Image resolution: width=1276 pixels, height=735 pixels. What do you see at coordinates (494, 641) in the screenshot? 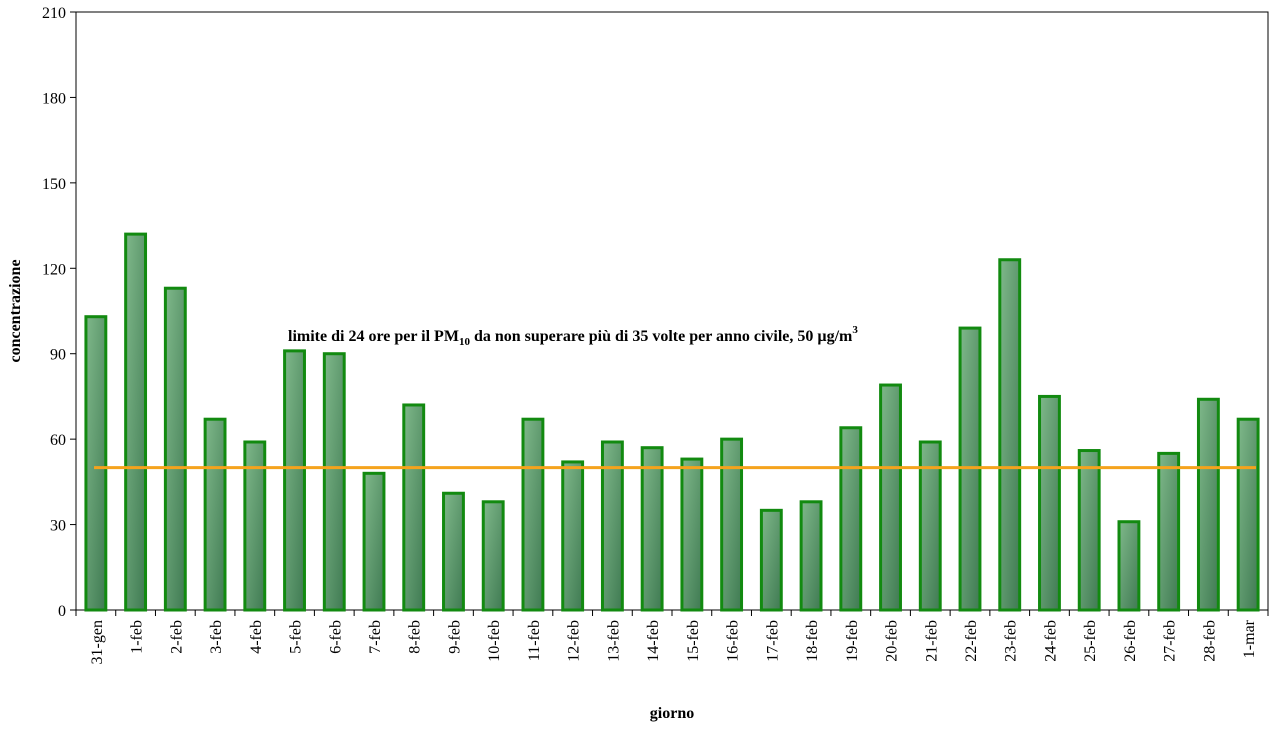
I see `x-tick-label: 10-feb` at bounding box center [494, 641].